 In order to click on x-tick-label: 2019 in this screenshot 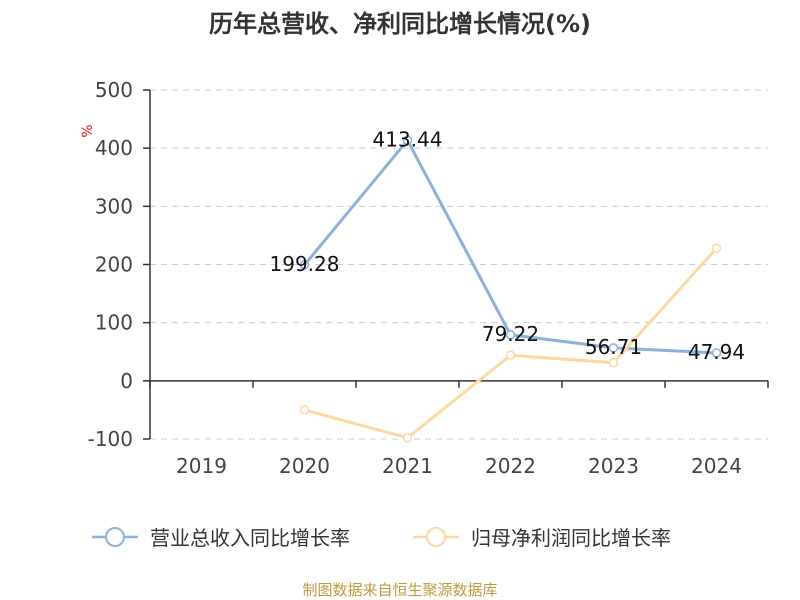, I will do `click(201, 466)`.